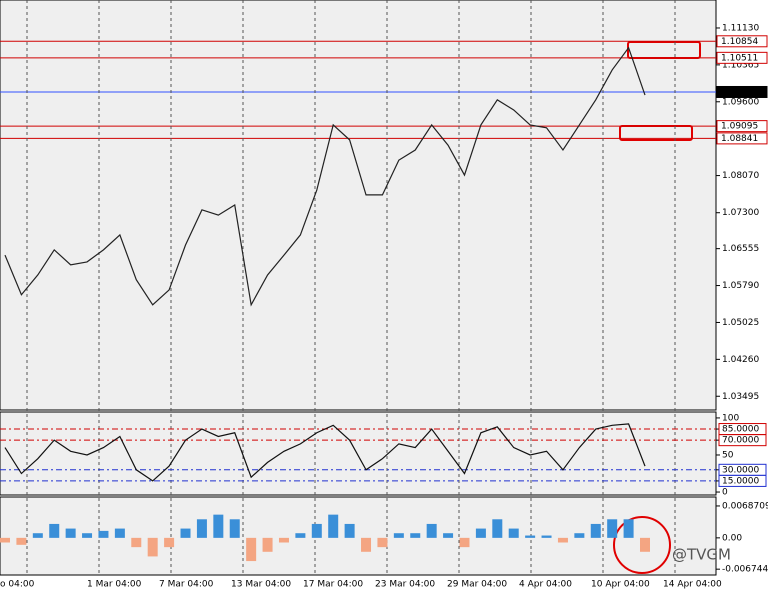 This screenshot has height=594, width=768. What do you see at coordinates (740, 430) in the screenshot?
I see `y-tick-label: 85.0000` at bounding box center [740, 430].